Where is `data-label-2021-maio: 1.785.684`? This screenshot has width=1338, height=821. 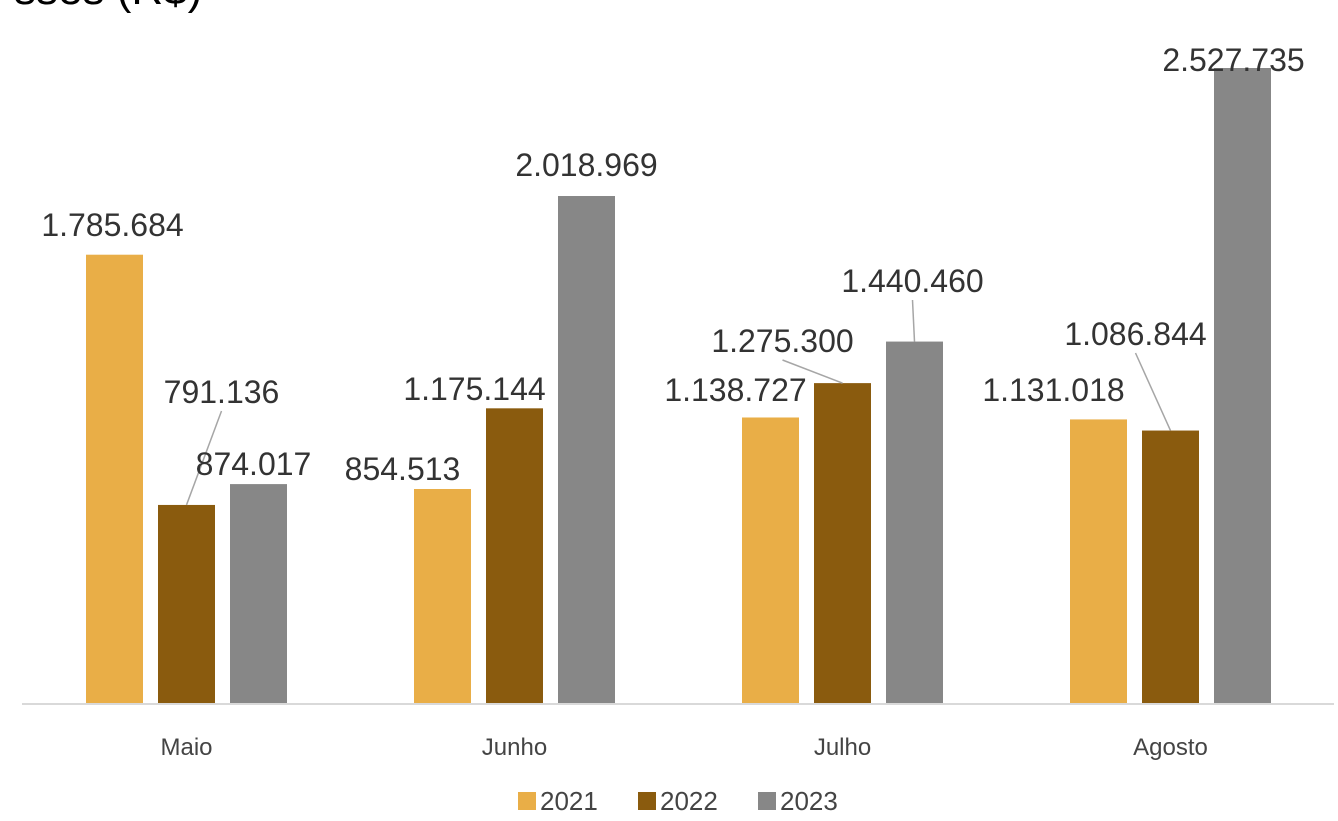 data-label-2021-maio: 1.785.684 is located at coordinates (112, 225).